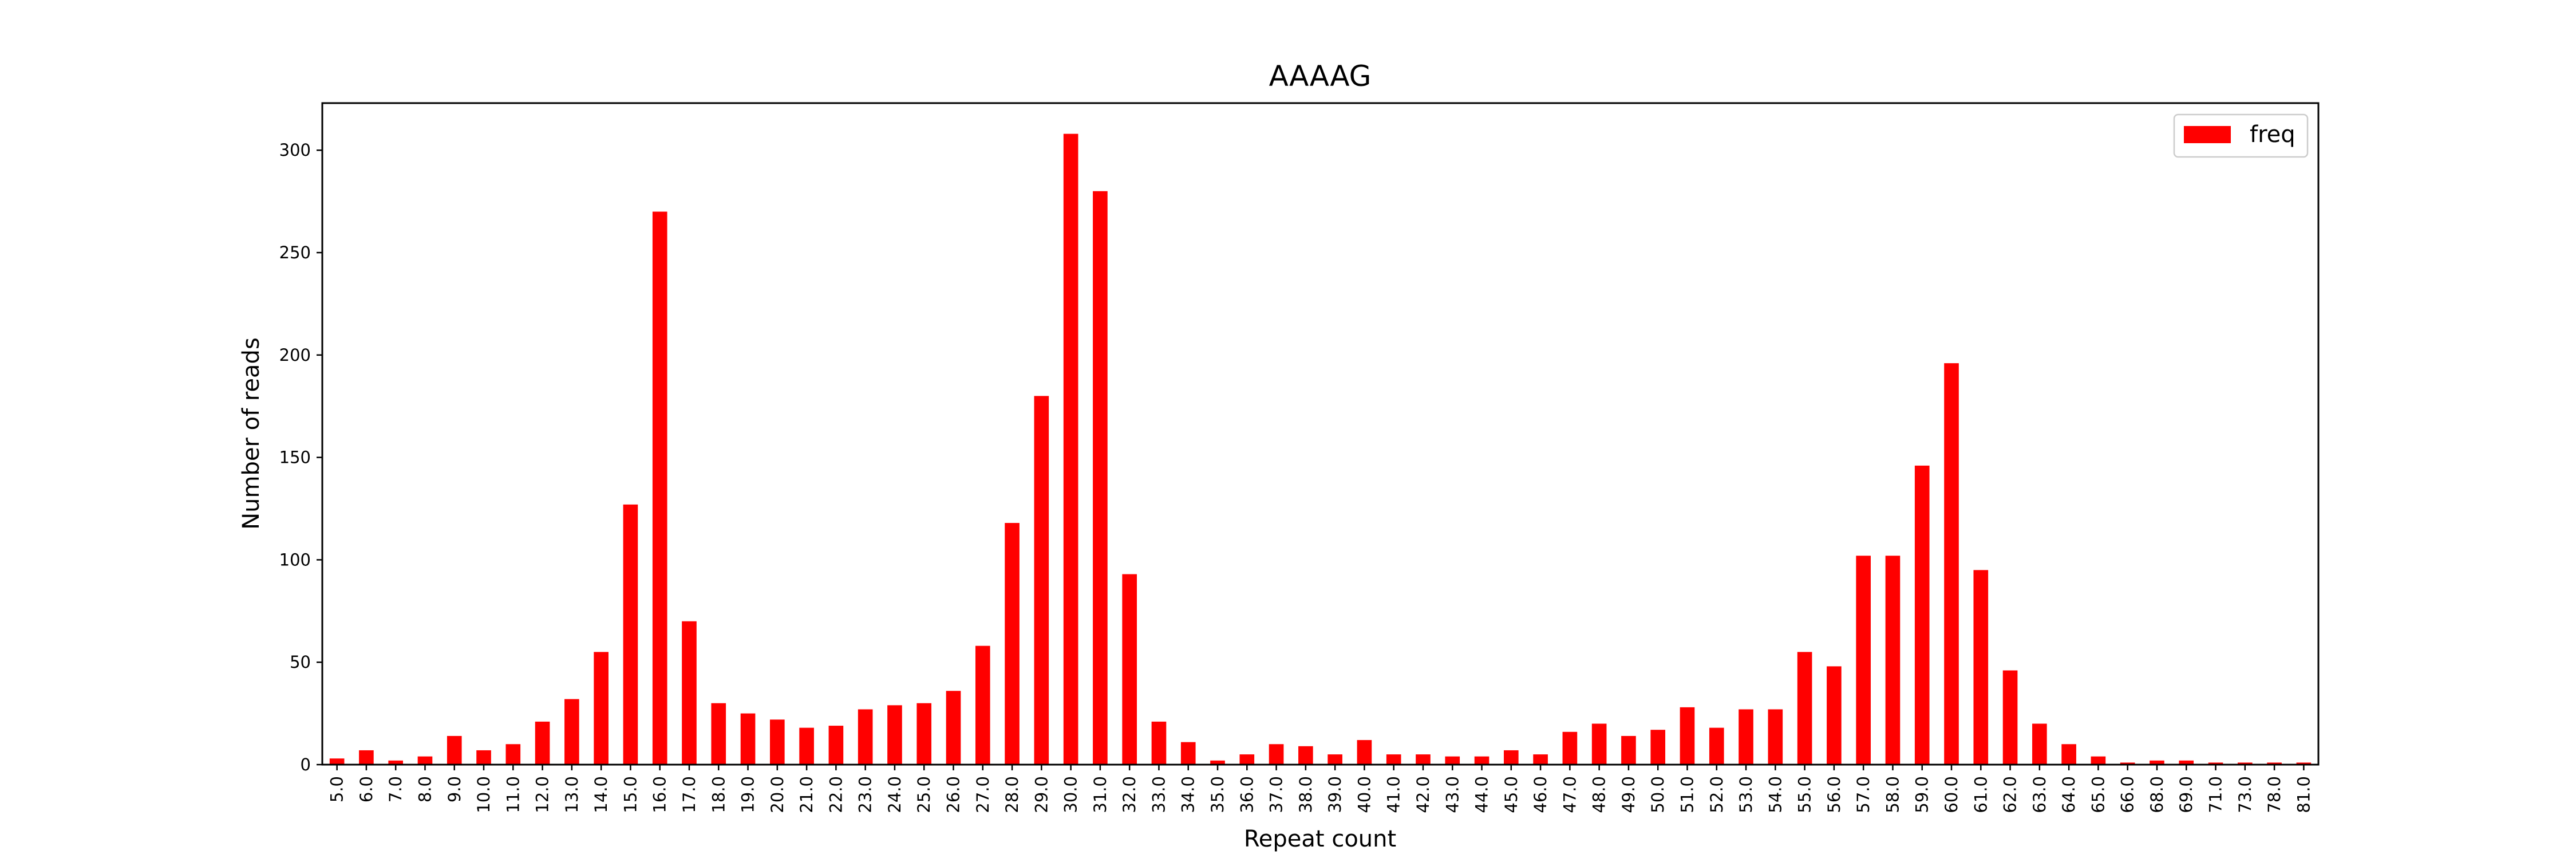  What do you see at coordinates (2304, 763) in the screenshot?
I see `bar-81.0` at bounding box center [2304, 763].